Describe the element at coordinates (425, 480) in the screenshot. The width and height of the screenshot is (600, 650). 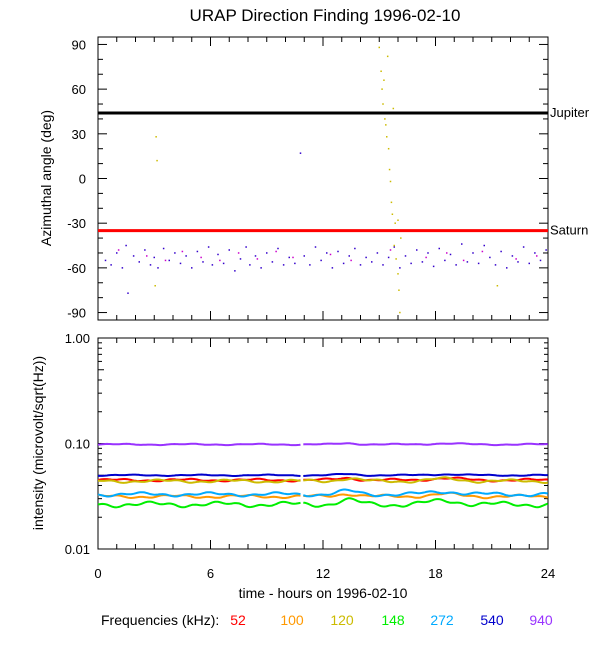
I see `intensity-line-120khz` at that location.